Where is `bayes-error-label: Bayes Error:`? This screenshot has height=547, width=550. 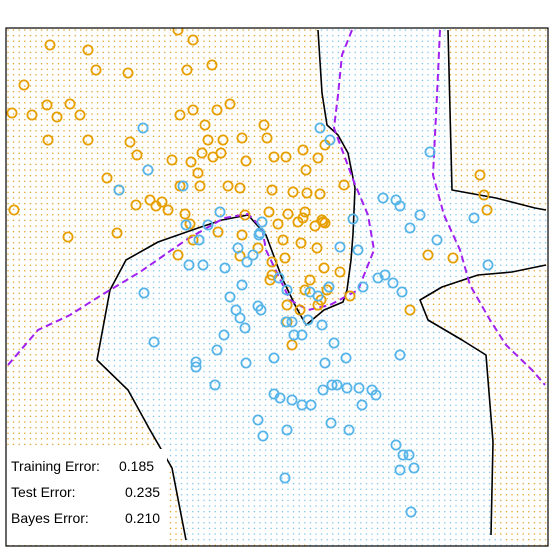
bayes-error-label: Bayes Error: is located at coordinates (50, 518).